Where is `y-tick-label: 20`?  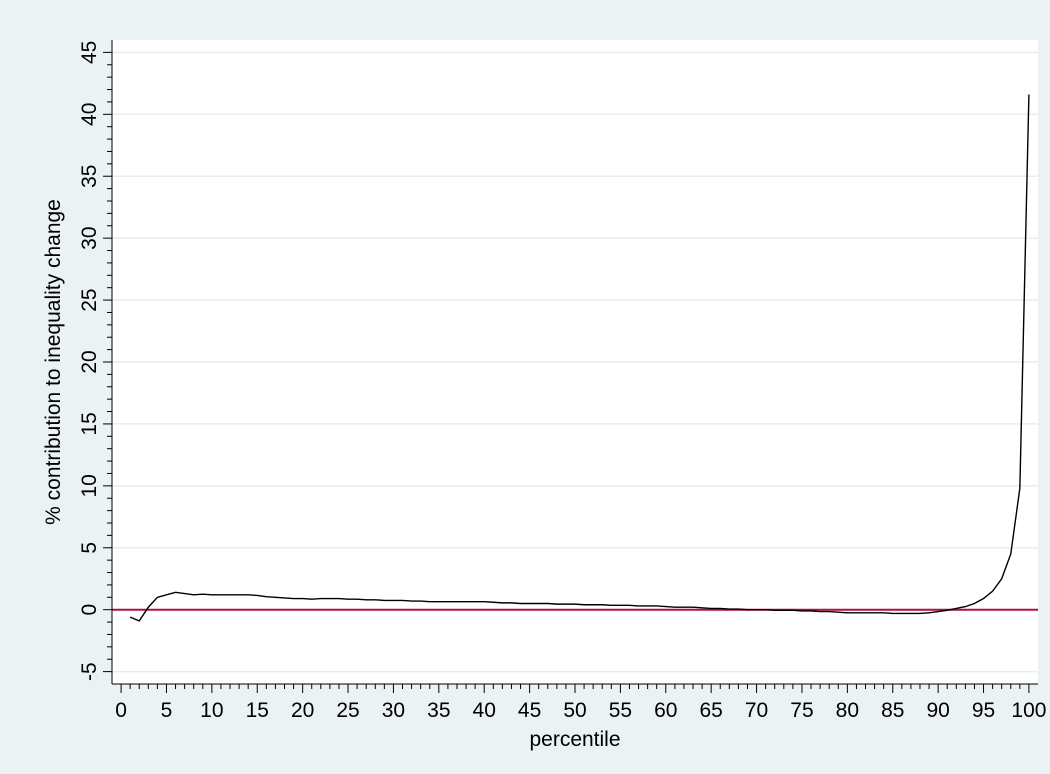
y-tick-label: 20 is located at coordinates (89, 361).